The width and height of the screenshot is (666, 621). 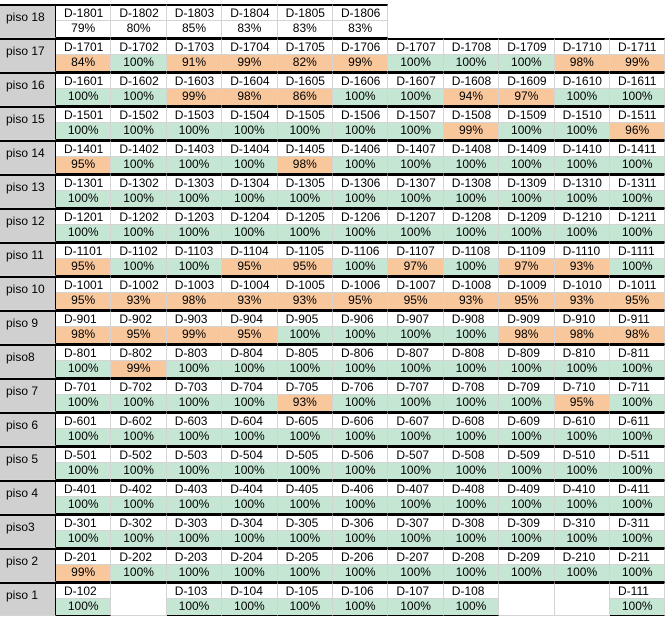 I want to click on unit-code: D-1410, so click(x=582, y=148).